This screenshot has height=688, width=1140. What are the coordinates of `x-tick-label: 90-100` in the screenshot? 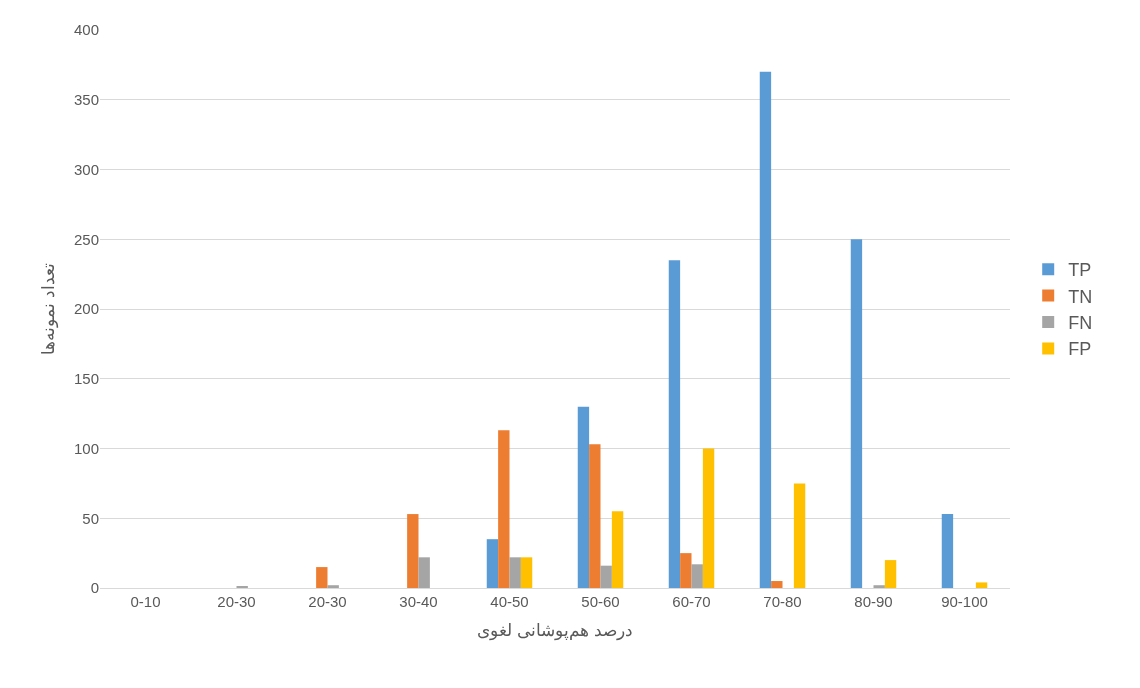 It's located at (964, 601).